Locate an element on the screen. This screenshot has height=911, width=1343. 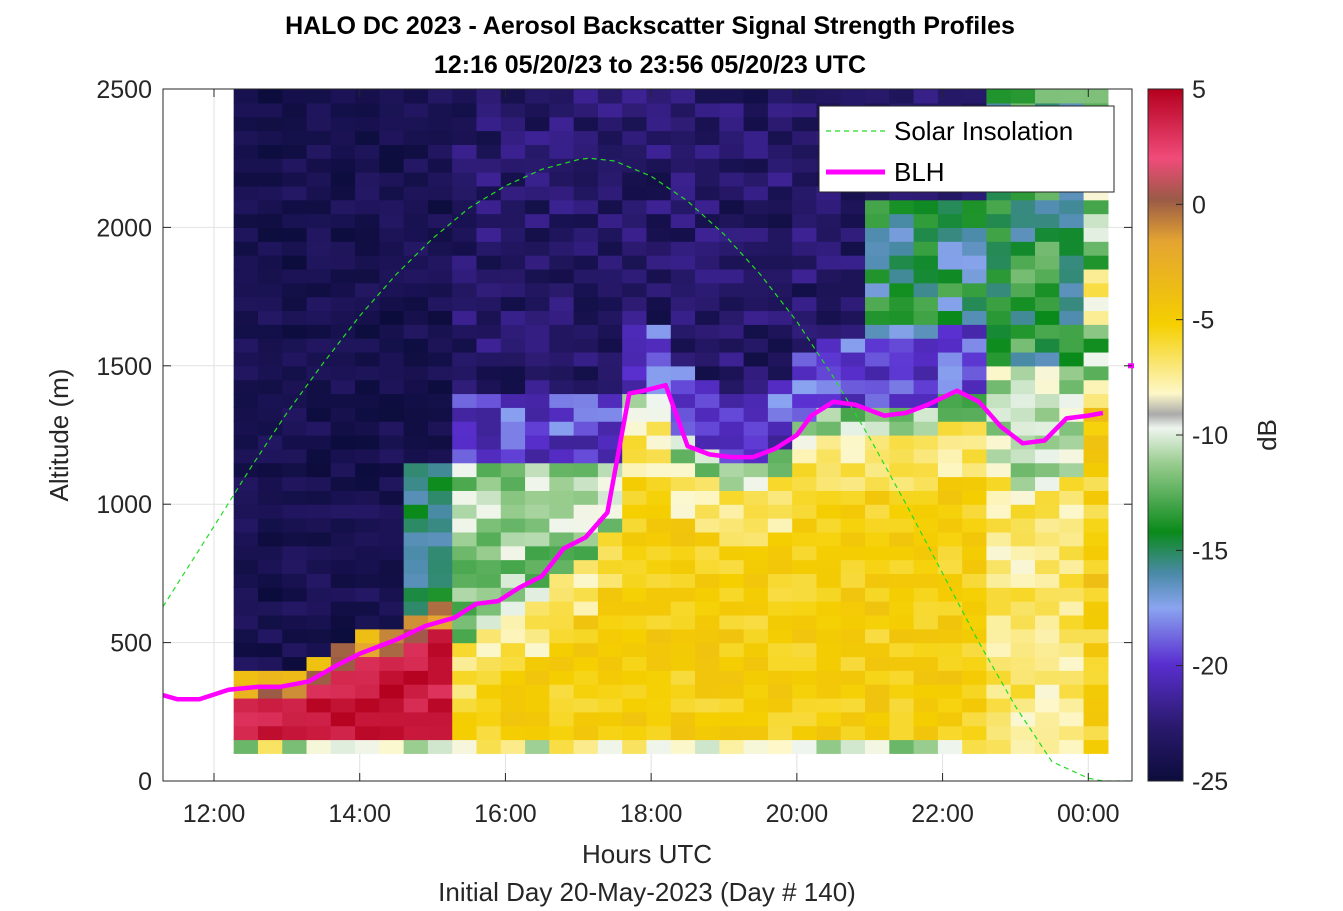
x-tick-label: 22:00 is located at coordinates (942, 814).